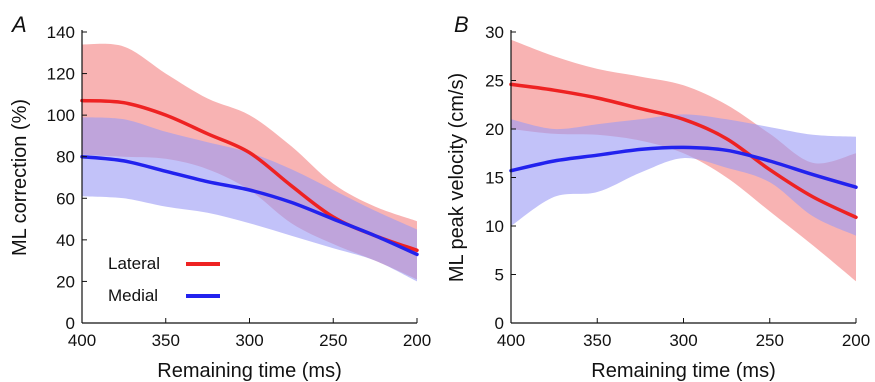  Describe the element at coordinates (494, 32) in the screenshot. I see `y-tick-label: 30` at that location.